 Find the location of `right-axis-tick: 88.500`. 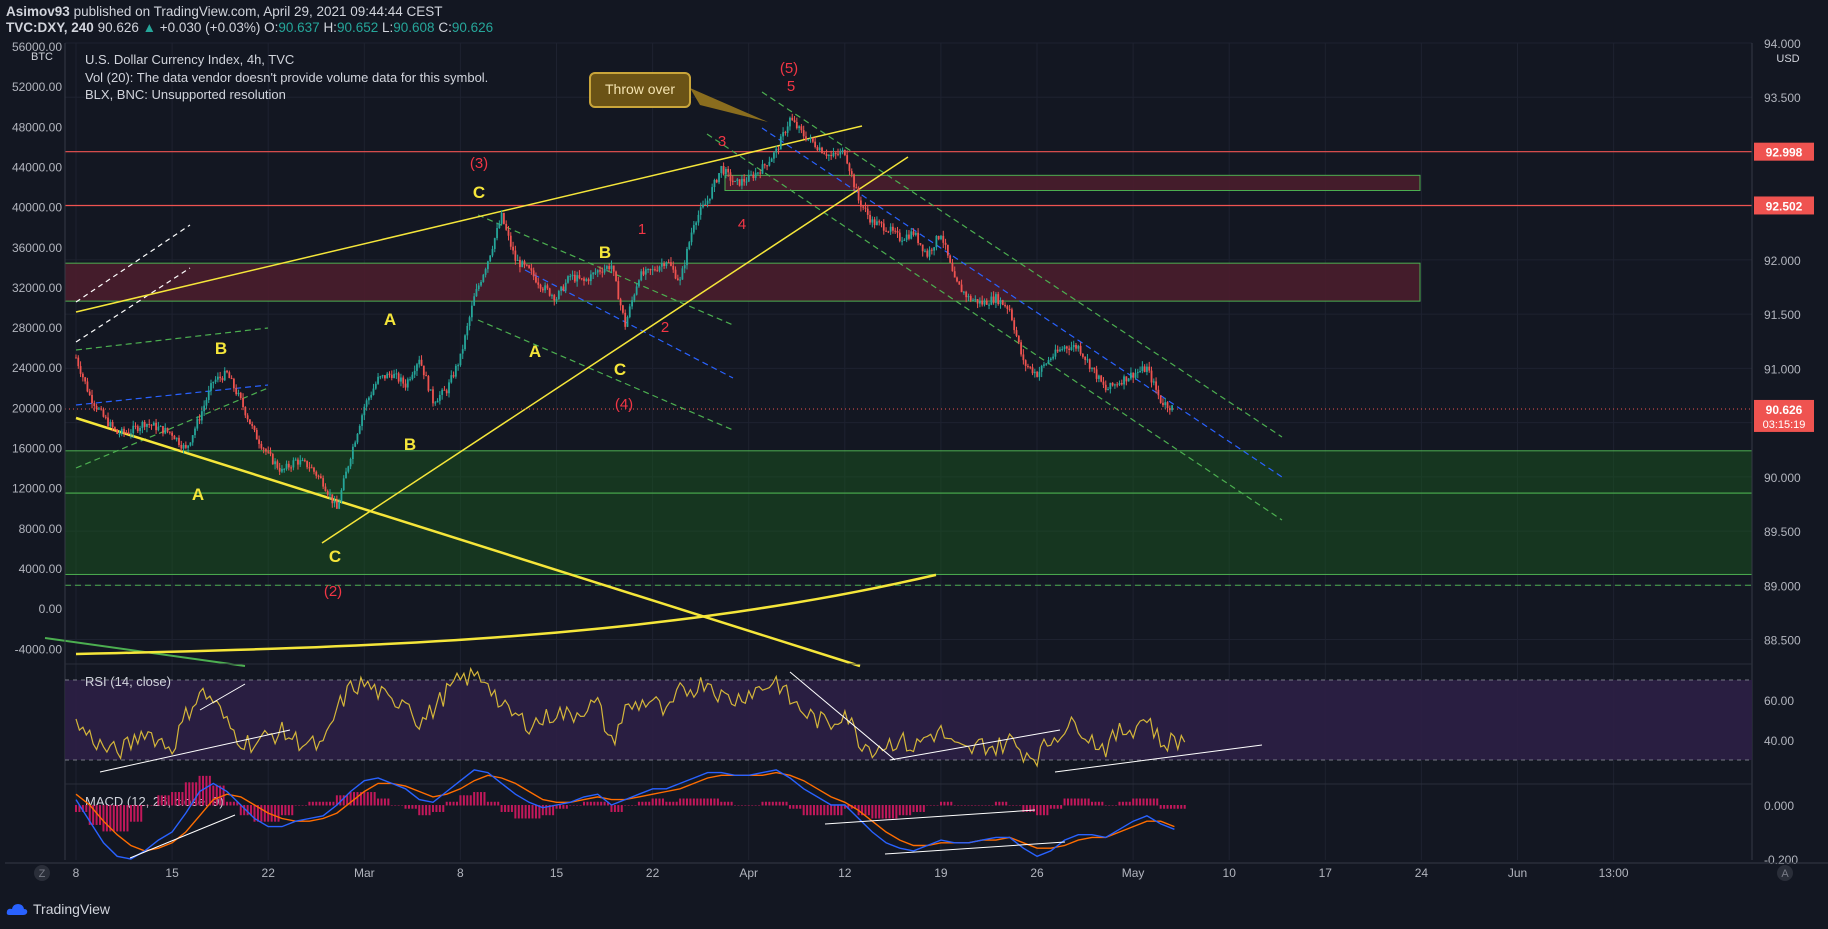

right-axis-tick: 88.500 is located at coordinates (1782, 641).